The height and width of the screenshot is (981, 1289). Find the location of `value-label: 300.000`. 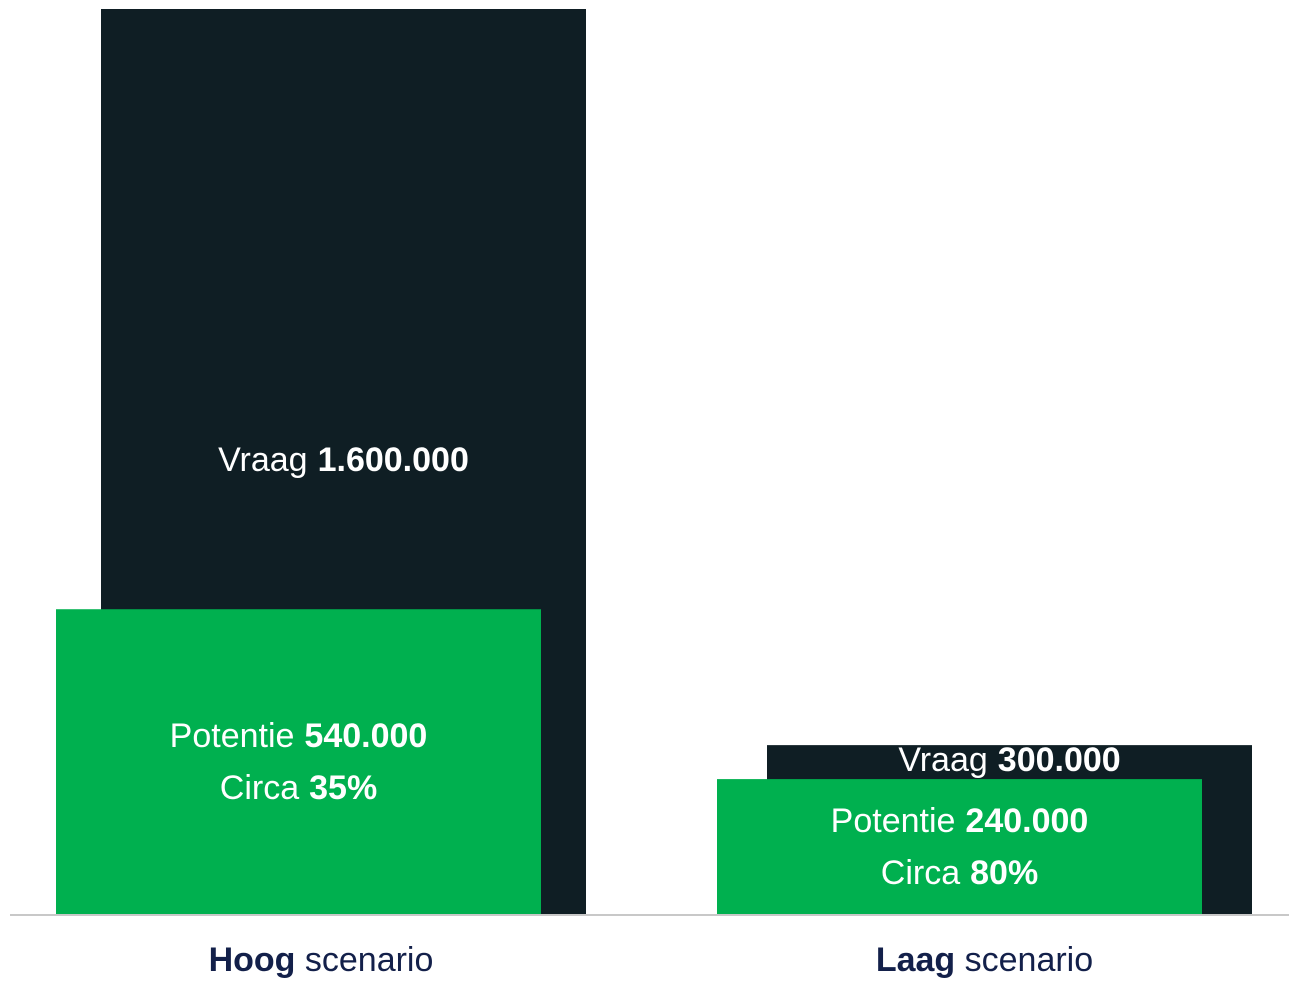

value-label: 300.000 is located at coordinates (1059, 760).